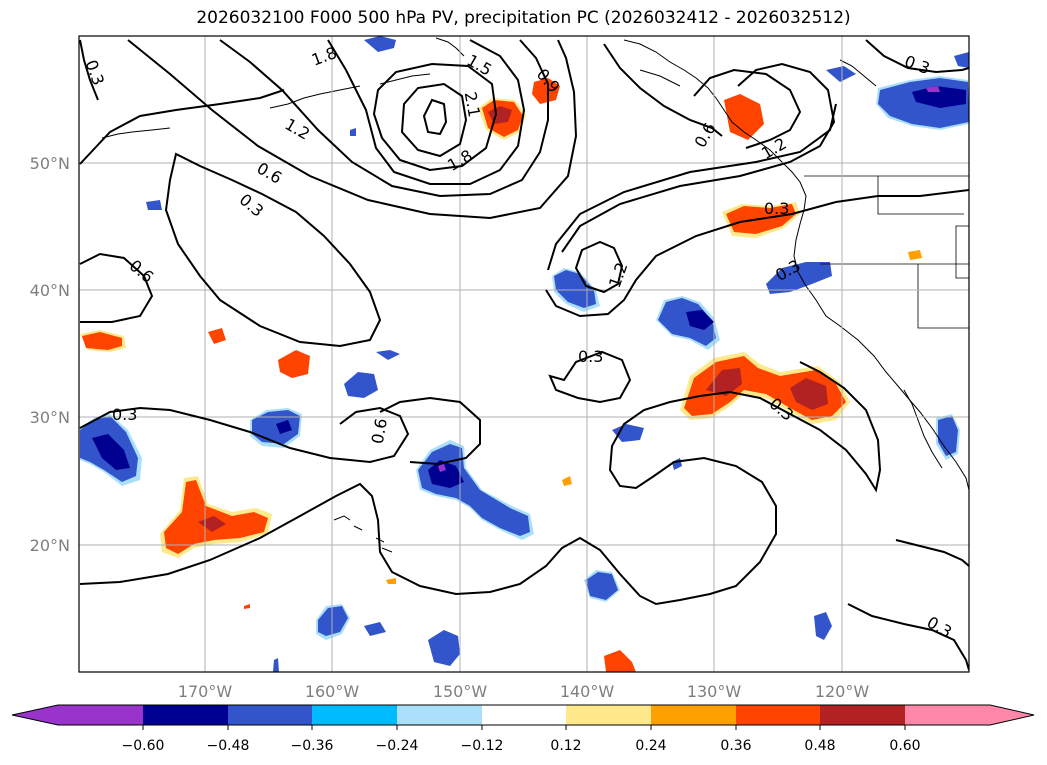 The image size is (1047, 765). What do you see at coordinates (886, 252) in the screenshot?
I see `borders` at bounding box center [886, 252].